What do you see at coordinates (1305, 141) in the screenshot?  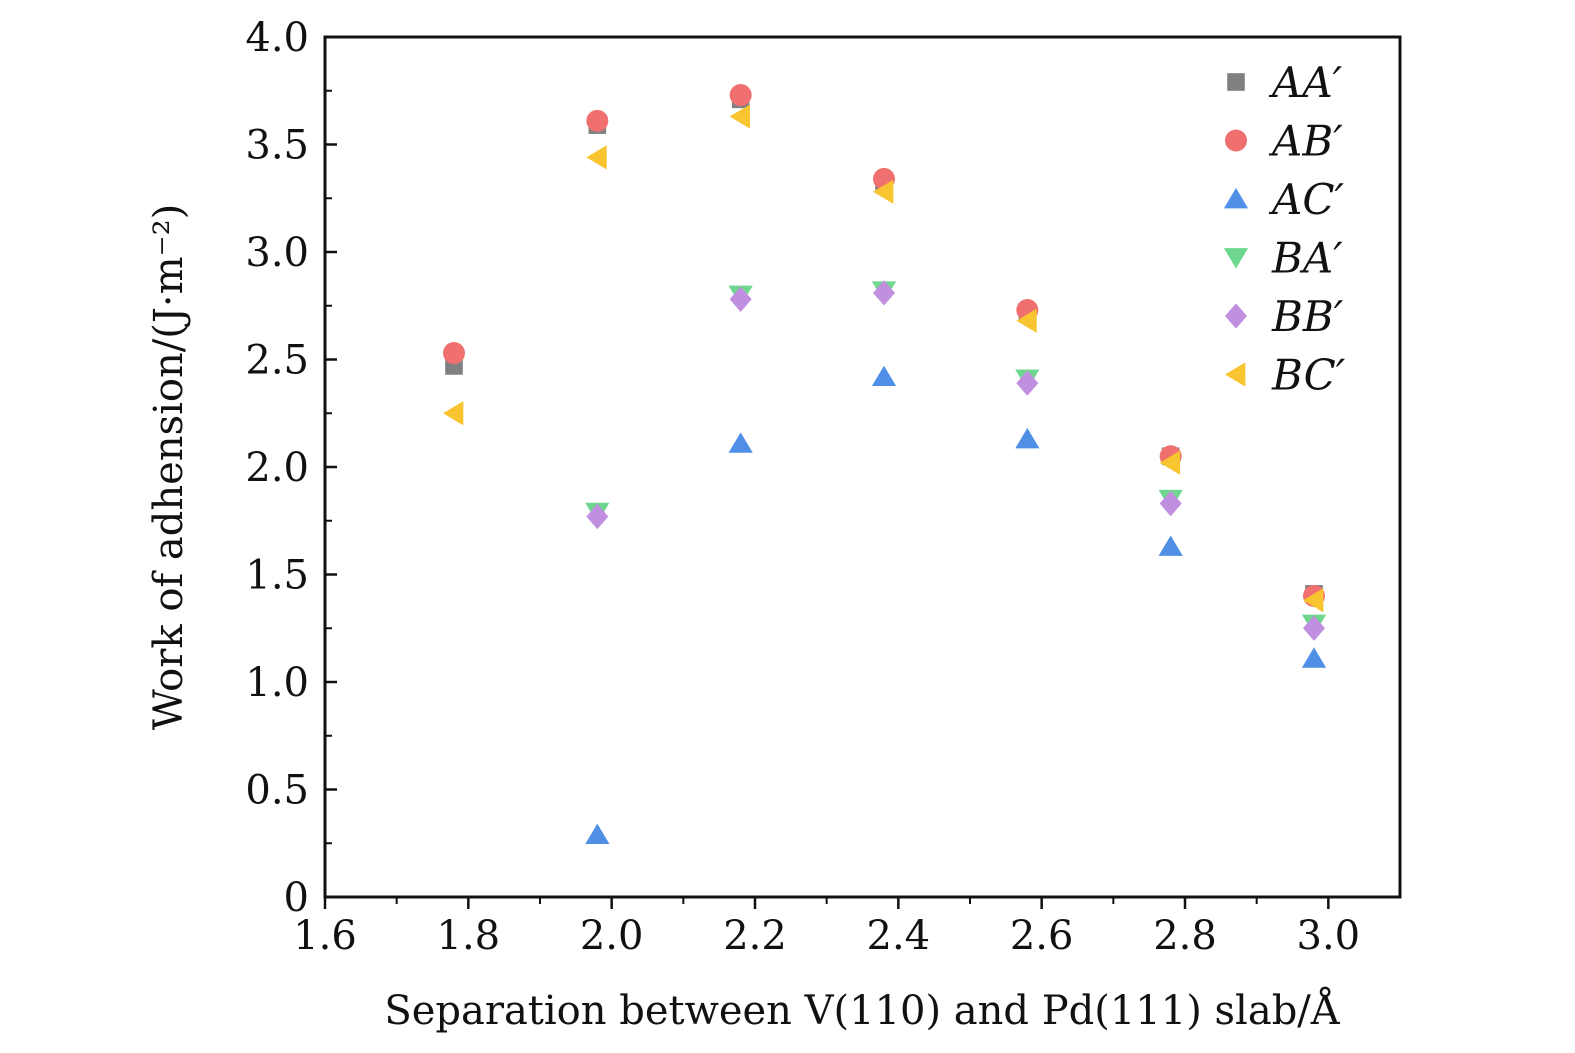 I see `legend-label: AB′` at bounding box center [1305, 141].